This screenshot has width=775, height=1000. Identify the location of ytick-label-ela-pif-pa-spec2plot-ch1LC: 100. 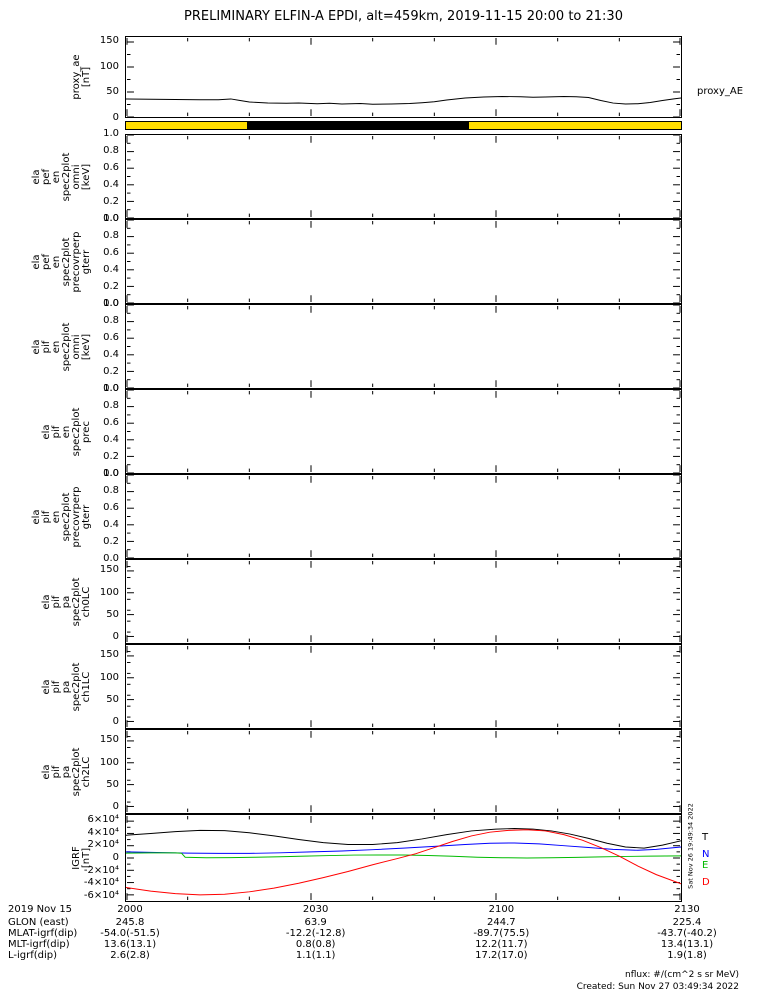
(109, 677).